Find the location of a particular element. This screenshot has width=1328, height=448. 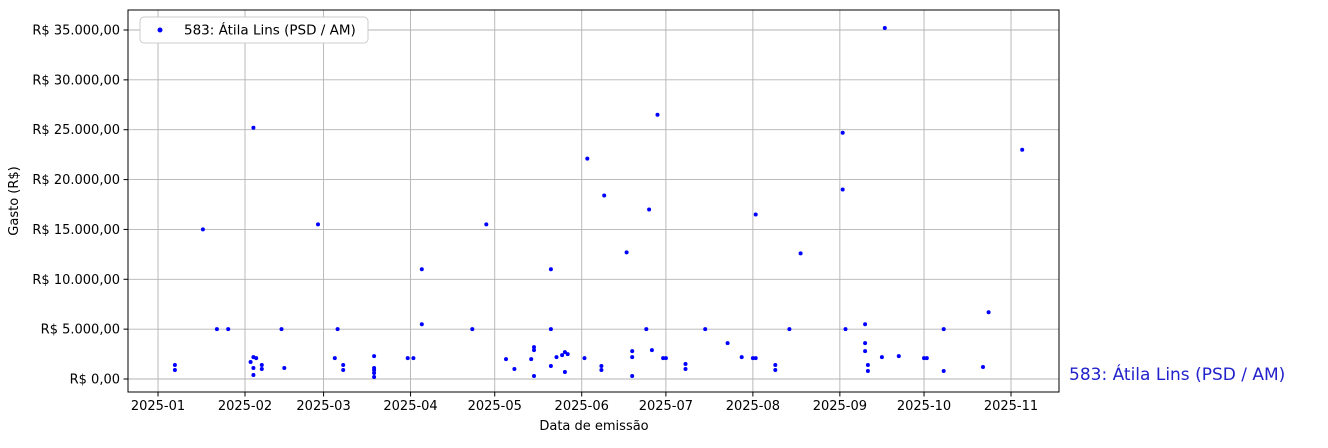

x-tick-label: 2025-02 is located at coordinates (245, 406).